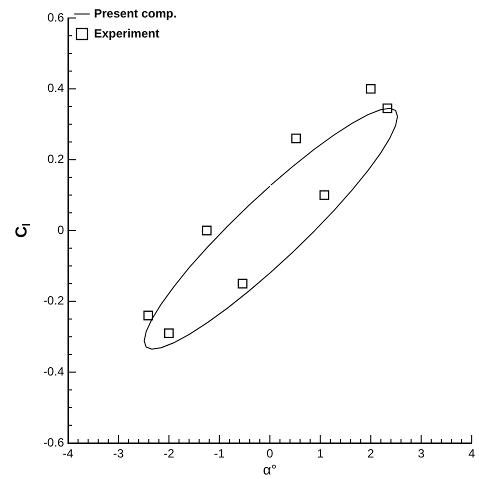 The image size is (479, 479). Describe the element at coordinates (320, 453) in the screenshot. I see `x-tick-label: 1` at that location.